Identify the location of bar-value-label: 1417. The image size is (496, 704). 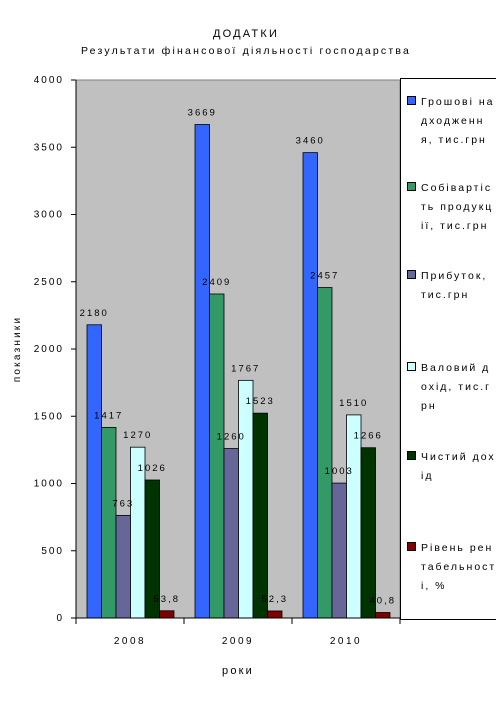
(108, 415).